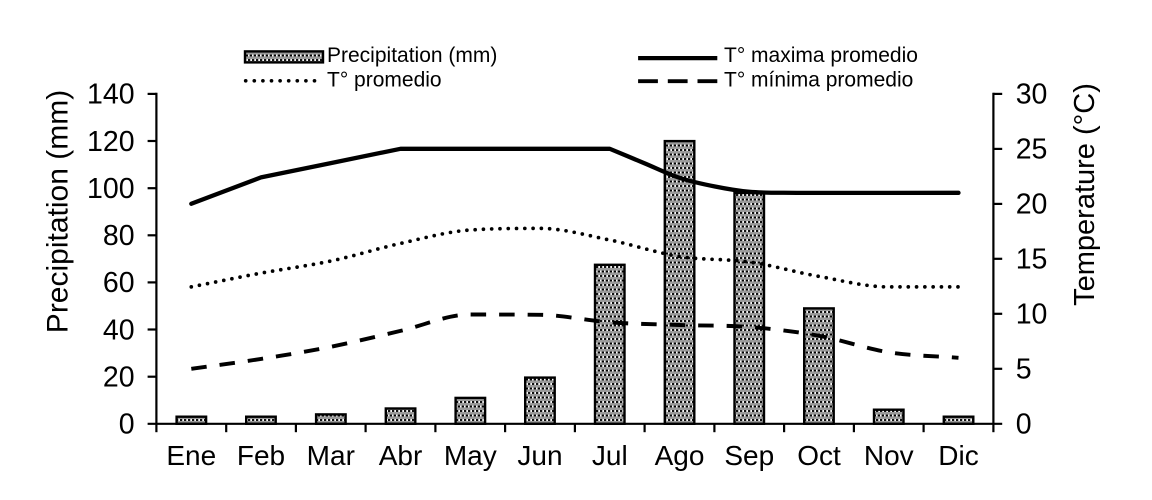 The width and height of the screenshot is (1152, 500). What do you see at coordinates (958, 455) in the screenshot?
I see `svg-text: Dic` at bounding box center [958, 455].